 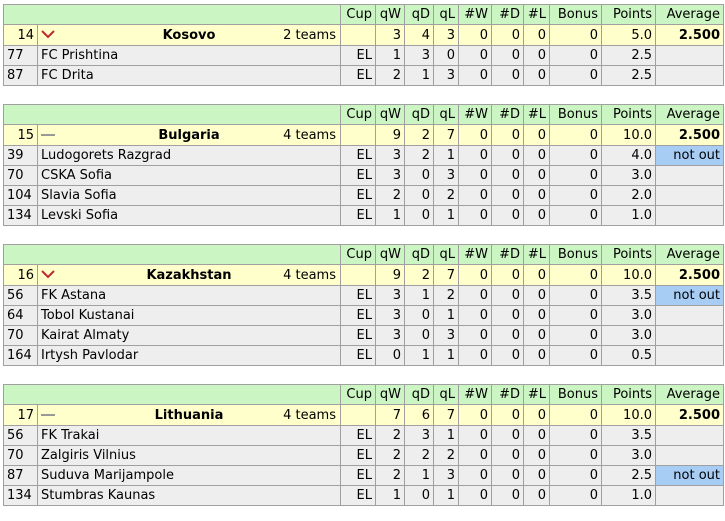 I want to click on country-cell: Bulgaria 4 teams, so click(x=189, y=135).